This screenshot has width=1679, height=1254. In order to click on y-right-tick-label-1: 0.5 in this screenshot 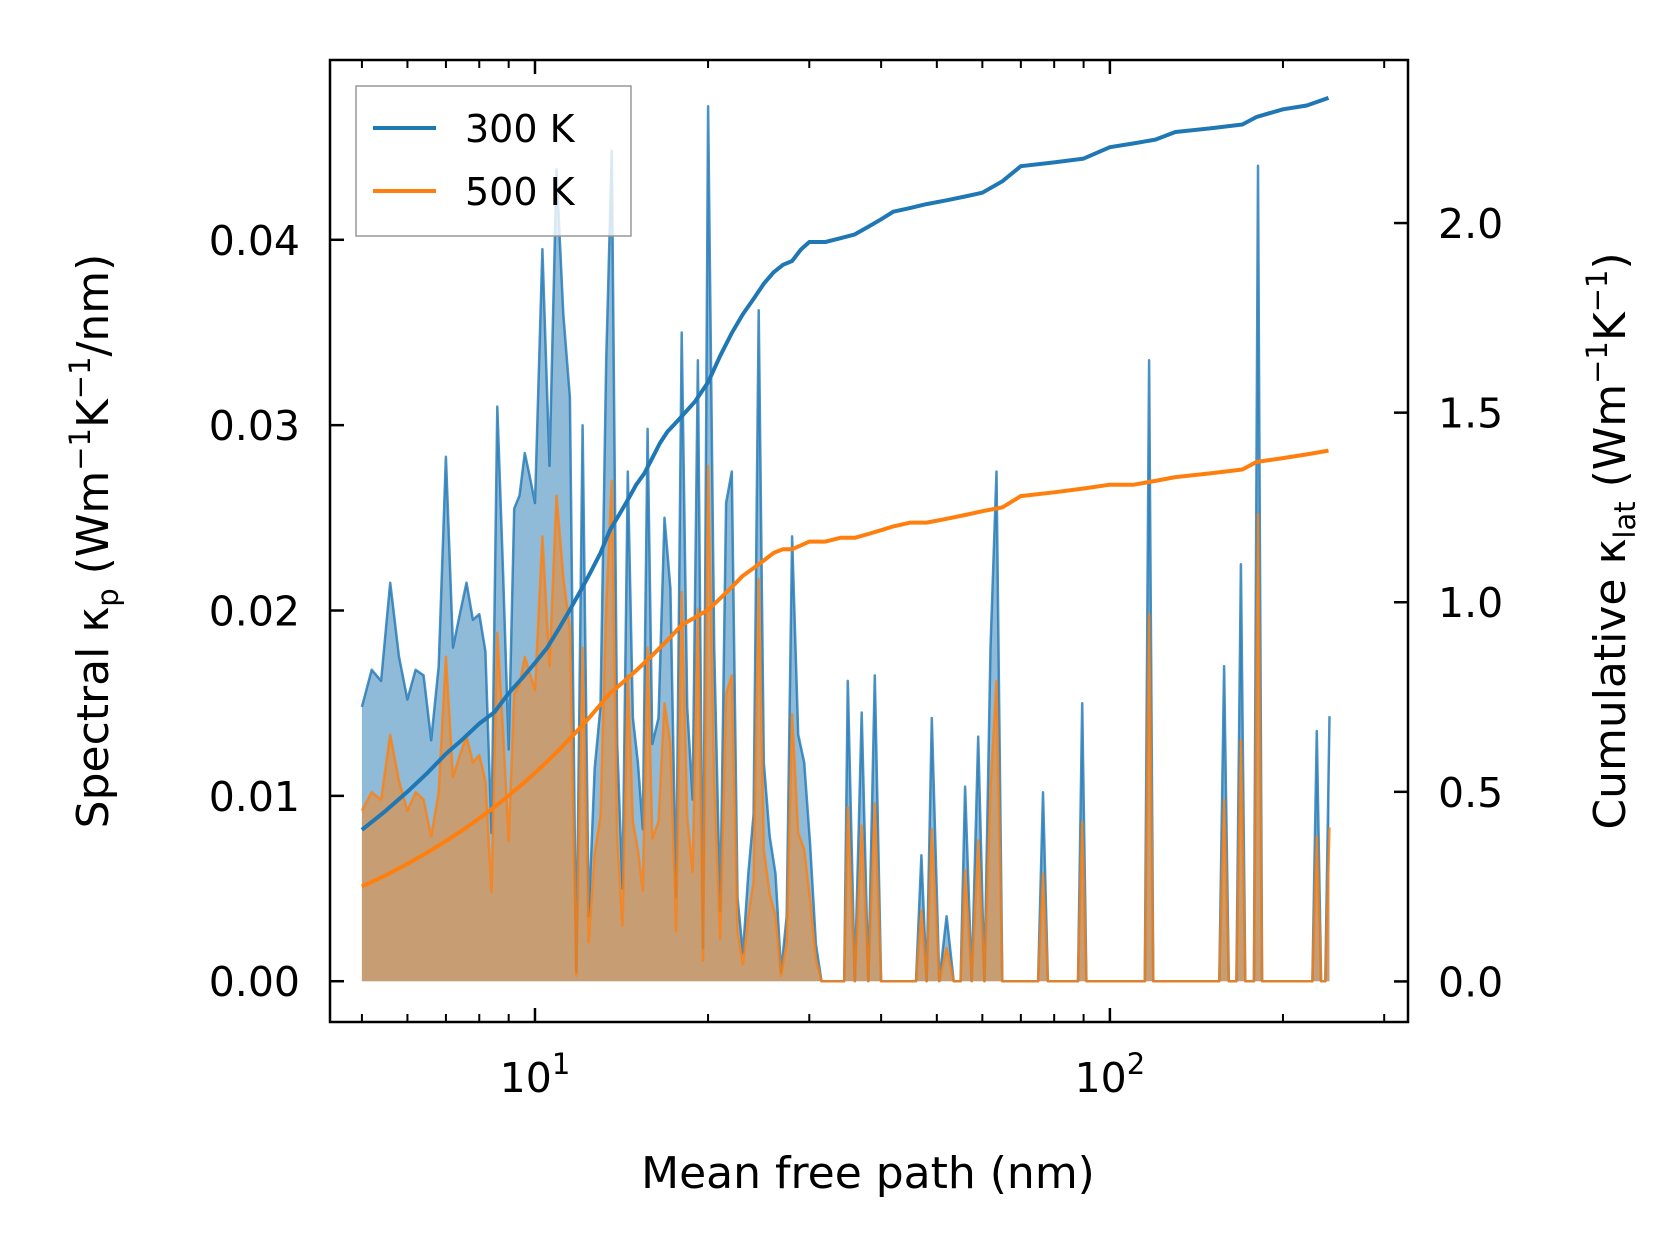, I will do `click(1470, 793)`.